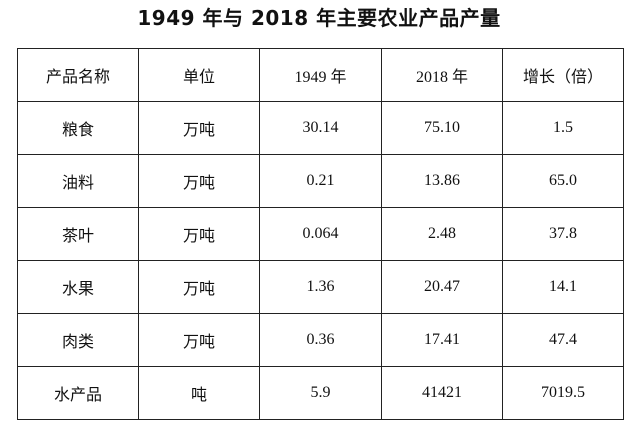 This screenshot has height=424, width=638. What do you see at coordinates (78, 75) in the screenshot?
I see `header-product-name: 产品名称` at bounding box center [78, 75].